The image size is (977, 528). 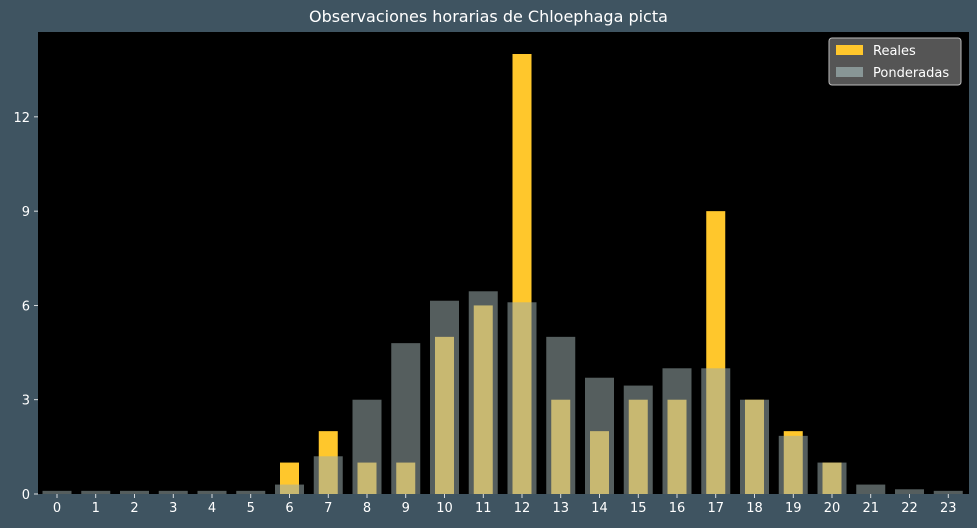 I want to click on y-tick-label-6: 6, so click(x=26, y=306).